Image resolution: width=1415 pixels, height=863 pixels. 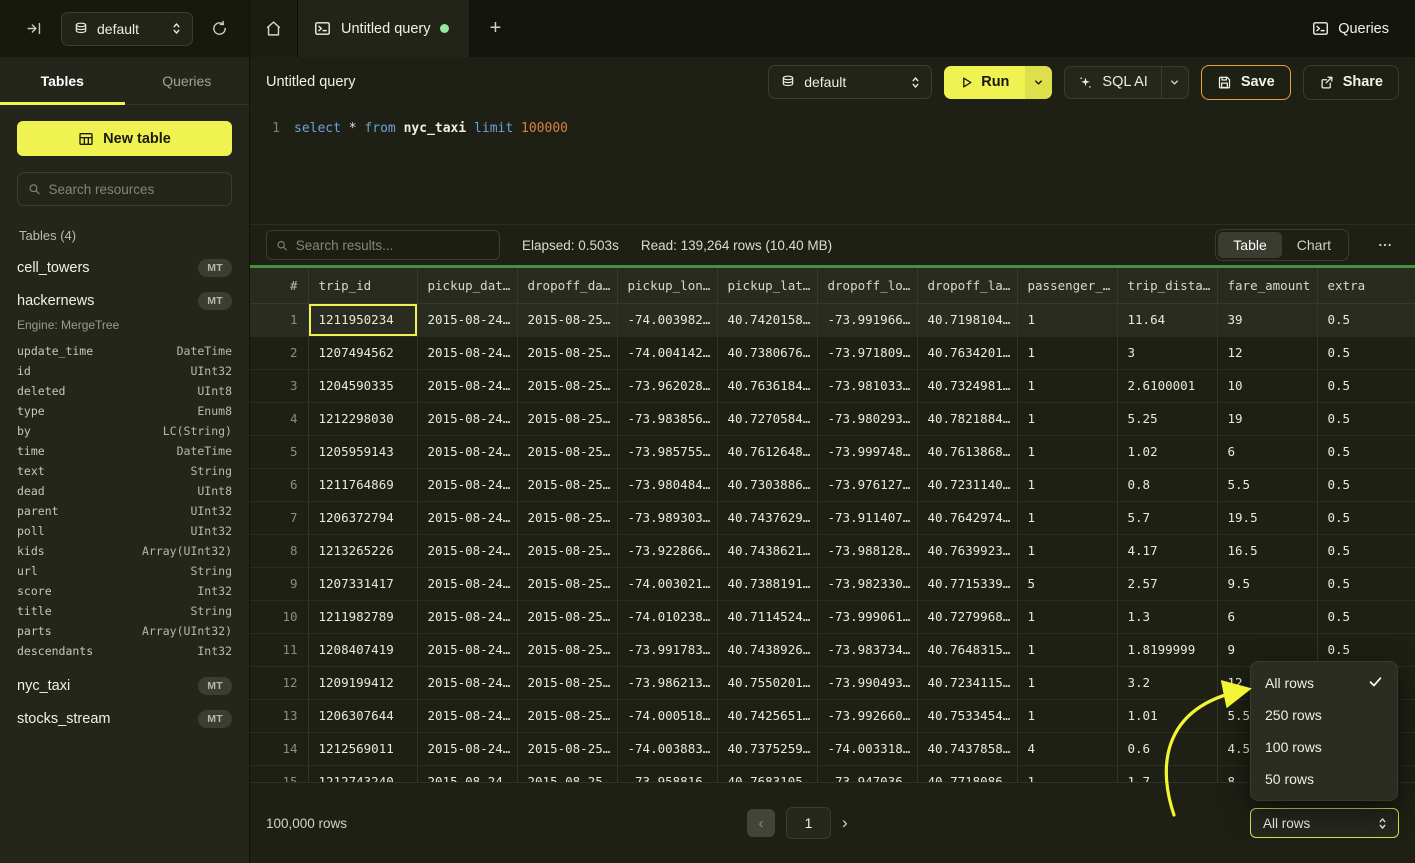 I want to click on search-results-input, so click(x=392, y=245).